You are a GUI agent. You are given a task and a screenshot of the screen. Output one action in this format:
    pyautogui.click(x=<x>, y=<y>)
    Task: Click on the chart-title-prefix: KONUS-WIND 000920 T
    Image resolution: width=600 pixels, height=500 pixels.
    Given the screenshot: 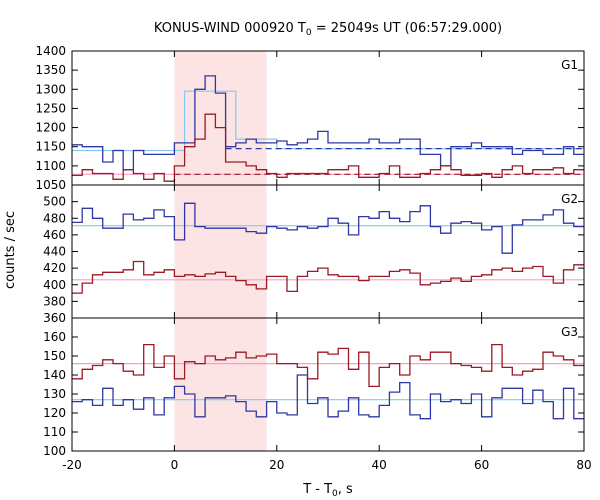 What is the action you would take?
    pyautogui.click(x=230, y=28)
    